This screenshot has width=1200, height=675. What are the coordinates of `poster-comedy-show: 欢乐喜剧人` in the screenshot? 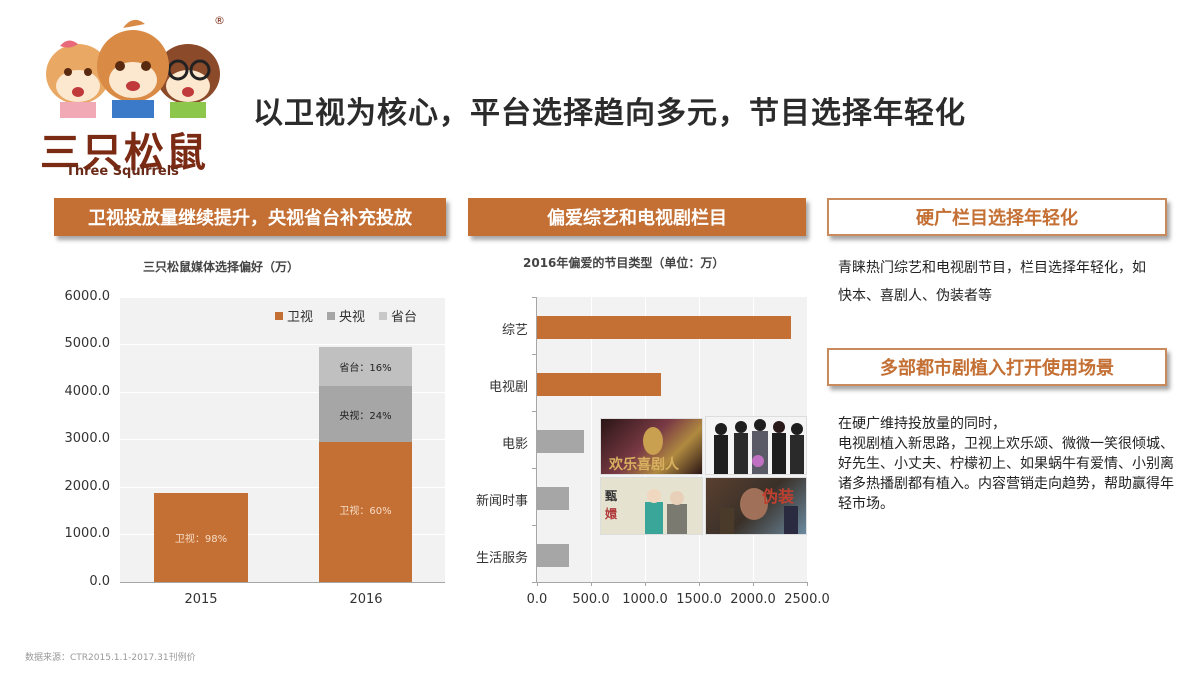 It's located at (651, 446).